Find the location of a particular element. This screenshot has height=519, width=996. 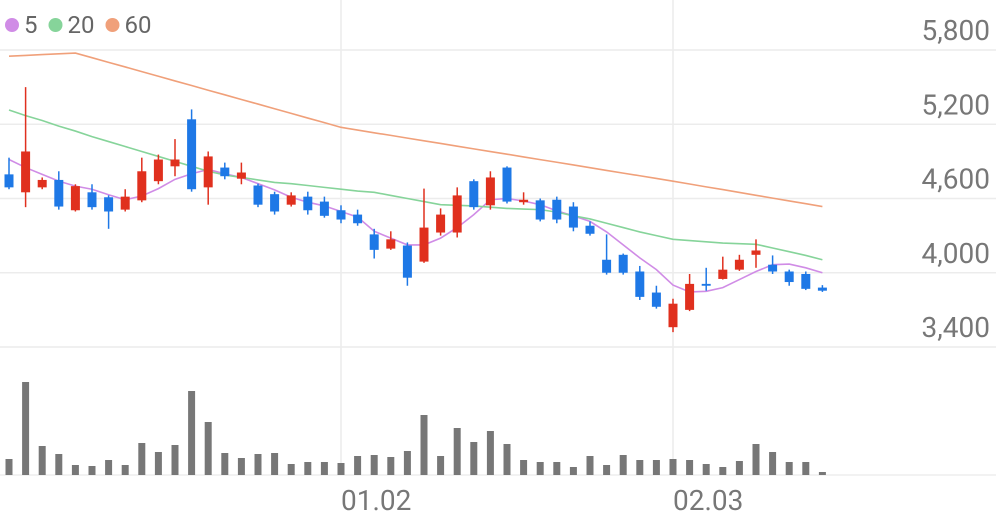

y-tick-label: 4,600 is located at coordinates (956, 179).